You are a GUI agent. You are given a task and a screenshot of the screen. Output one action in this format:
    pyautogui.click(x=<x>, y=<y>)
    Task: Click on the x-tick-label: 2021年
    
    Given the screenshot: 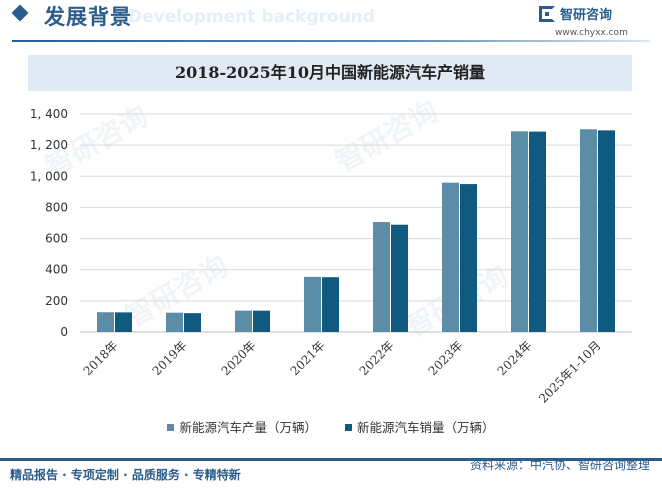 What is the action you would take?
    pyautogui.click(x=308, y=358)
    